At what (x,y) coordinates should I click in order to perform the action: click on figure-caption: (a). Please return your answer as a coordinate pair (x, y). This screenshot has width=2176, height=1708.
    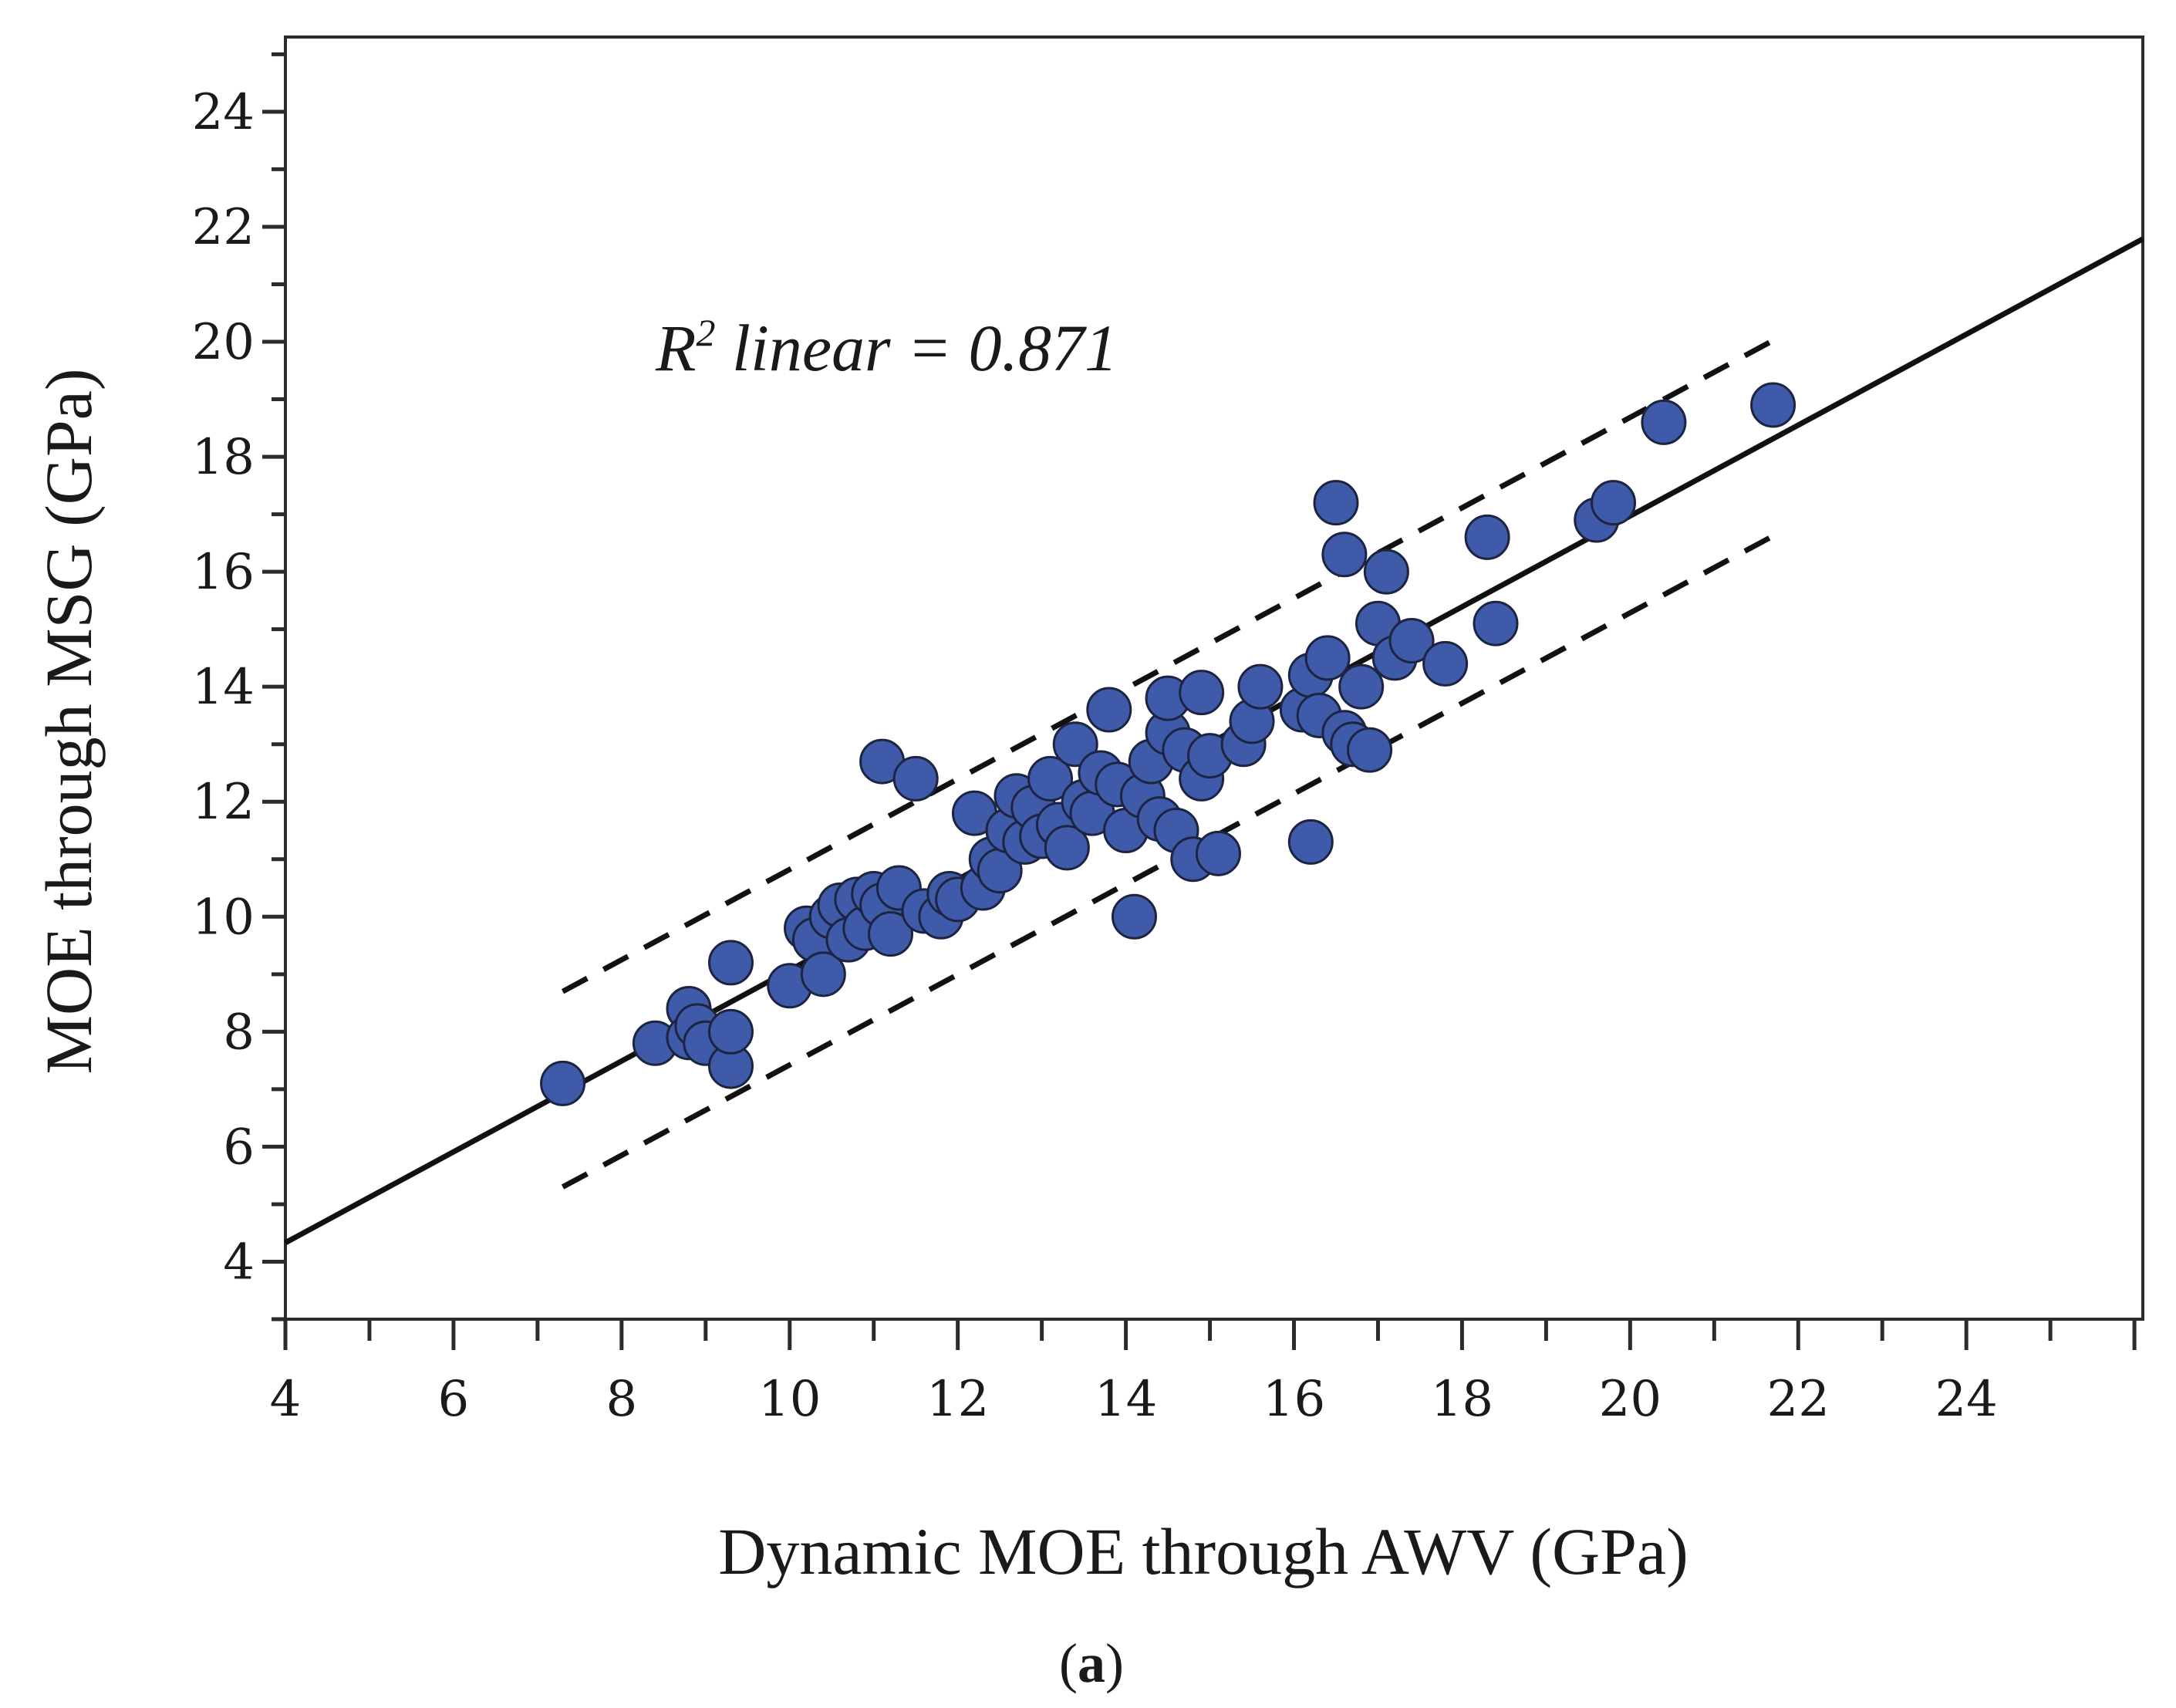
    Looking at the image, I should click on (1091, 1663).